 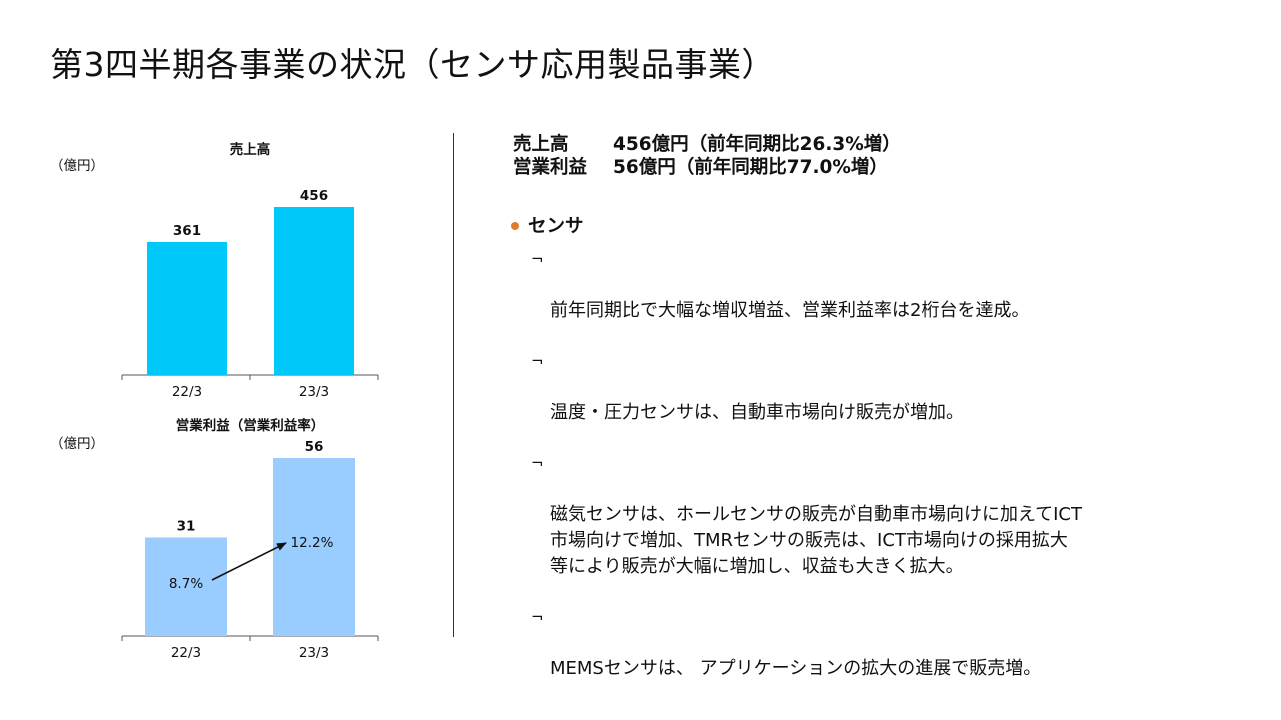 I want to click on list-item: ¬ 温度・圧力センサは、自動車市場向け販売が増加。, so click(x=860, y=387).